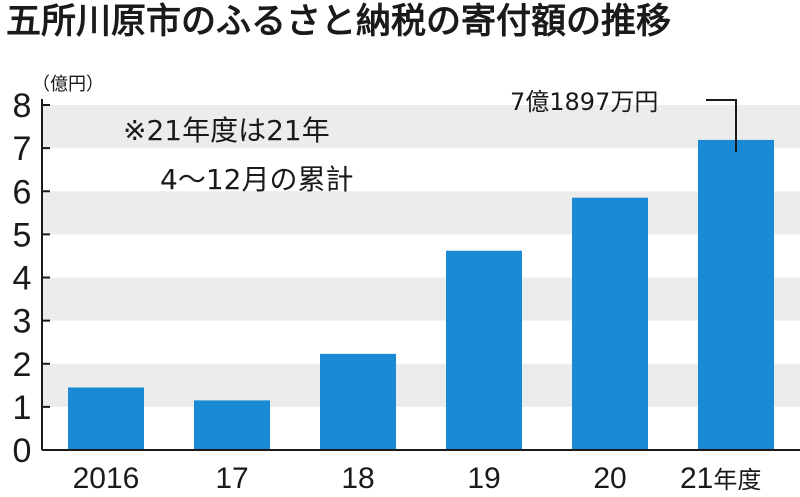 This screenshot has height=497, width=800. Describe the element at coordinates (22, 192) in the screenshot. I see `y-tick-label: 6` at that location.